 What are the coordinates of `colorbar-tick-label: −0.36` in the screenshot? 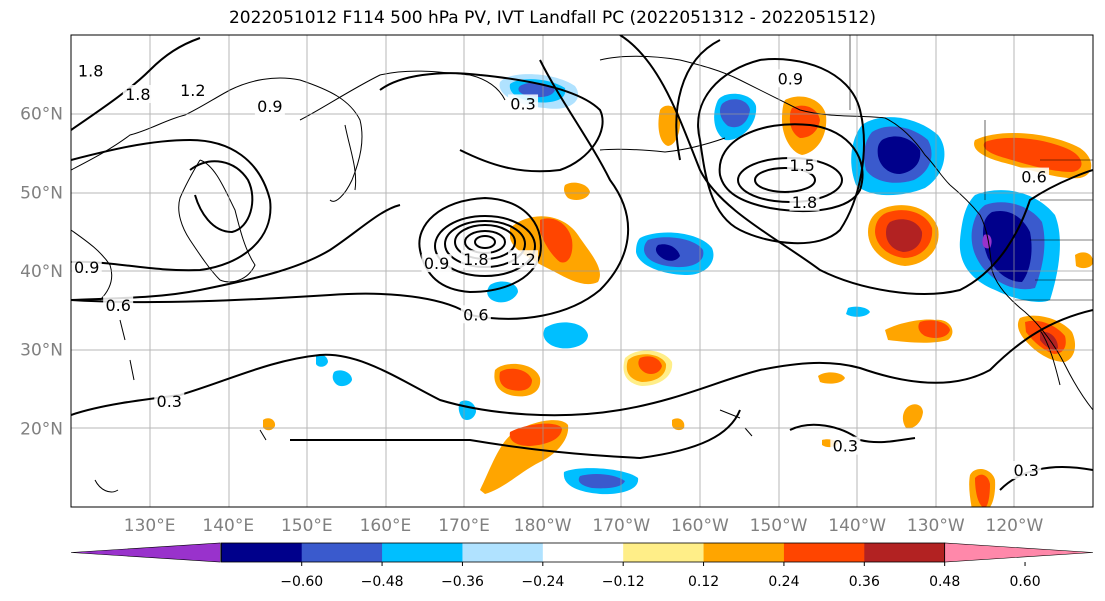 It's located at (462, 582).